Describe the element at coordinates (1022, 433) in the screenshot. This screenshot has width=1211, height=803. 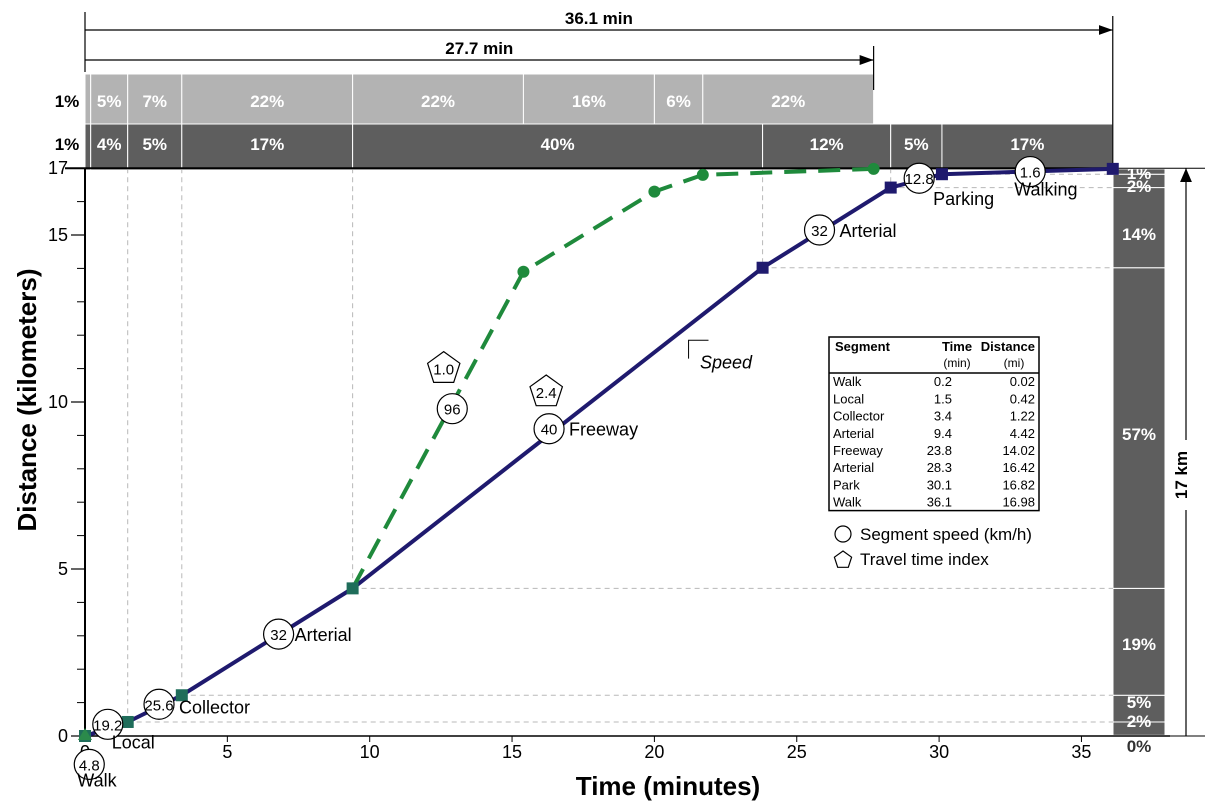
I see `table-cell: 4.42` at that location.